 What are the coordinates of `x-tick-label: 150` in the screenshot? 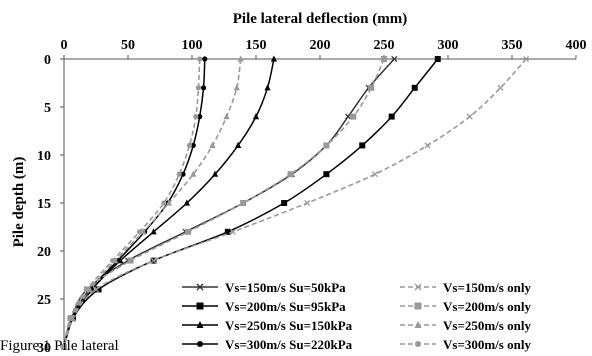 It's located at (256, 45).